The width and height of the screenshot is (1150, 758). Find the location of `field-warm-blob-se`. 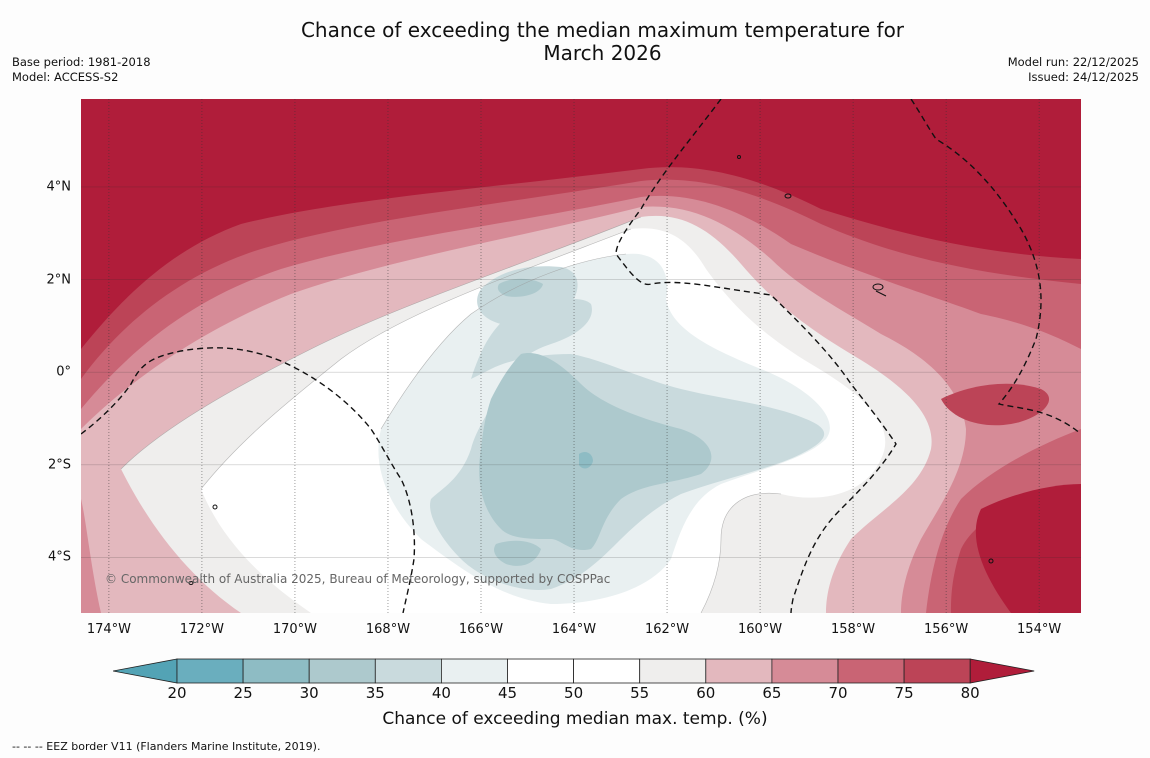

field-warm-blob-se is located at coordinates (1028, 548).